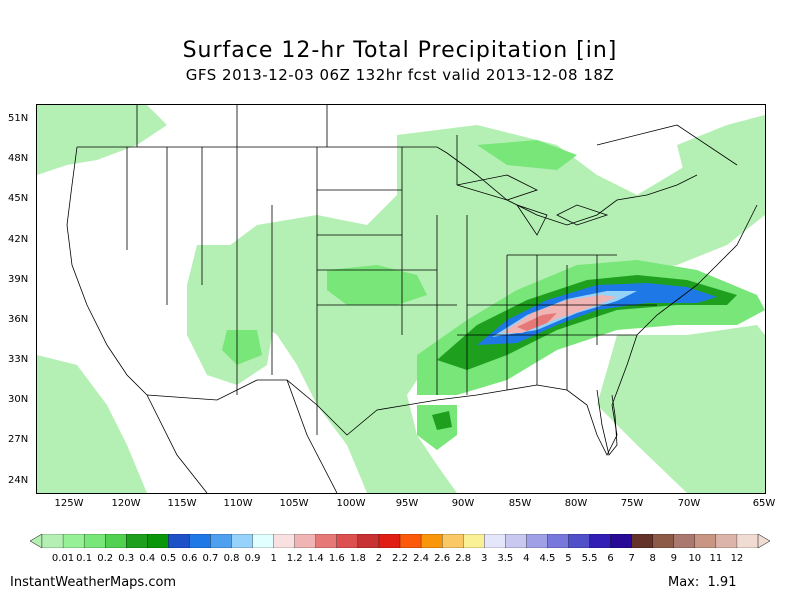  I want to click on precip-area-pacific-nw, so click(102, 140).